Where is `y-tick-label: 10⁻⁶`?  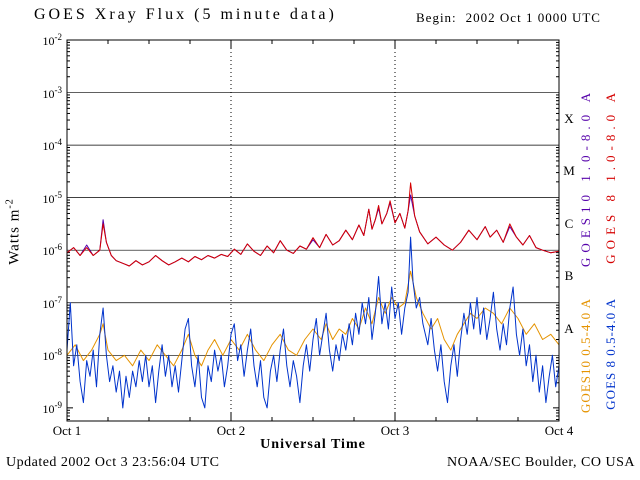
y-tick-label: 10⁻⁶ is located at coordinates (52, 250).